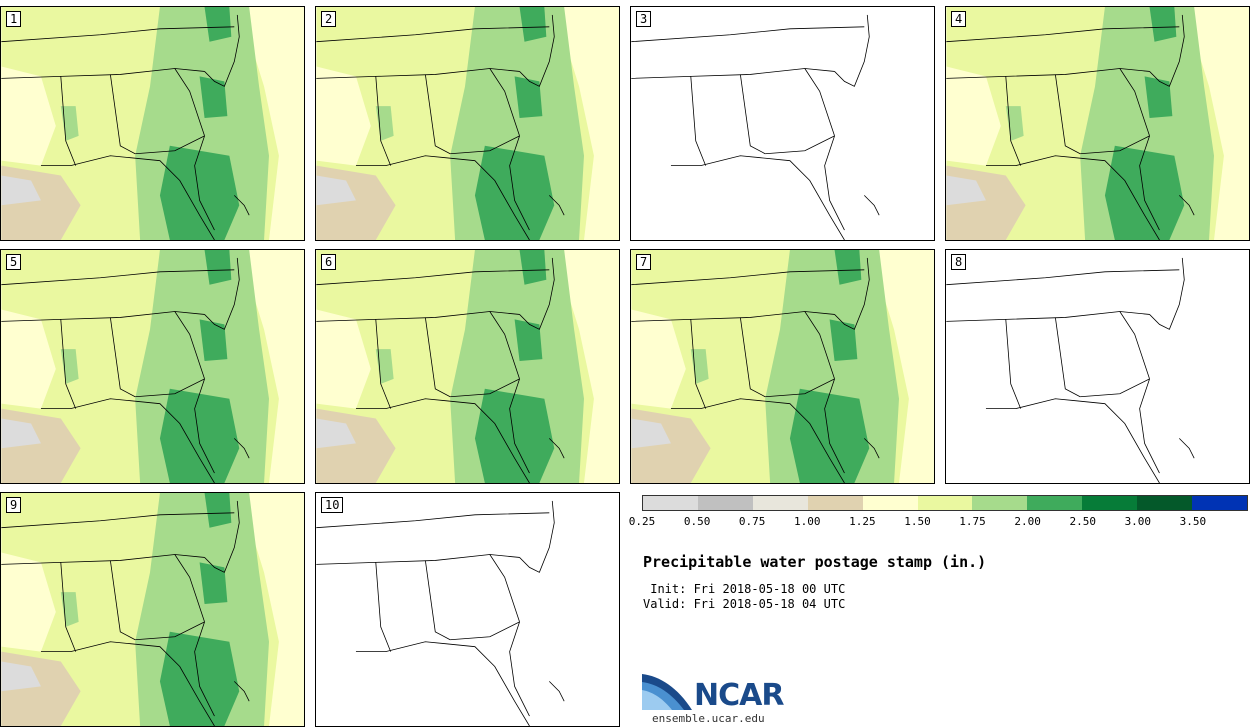 This screenshot has width=1260, height=728. I want to click on panel-label: 10, so click(332, 505).